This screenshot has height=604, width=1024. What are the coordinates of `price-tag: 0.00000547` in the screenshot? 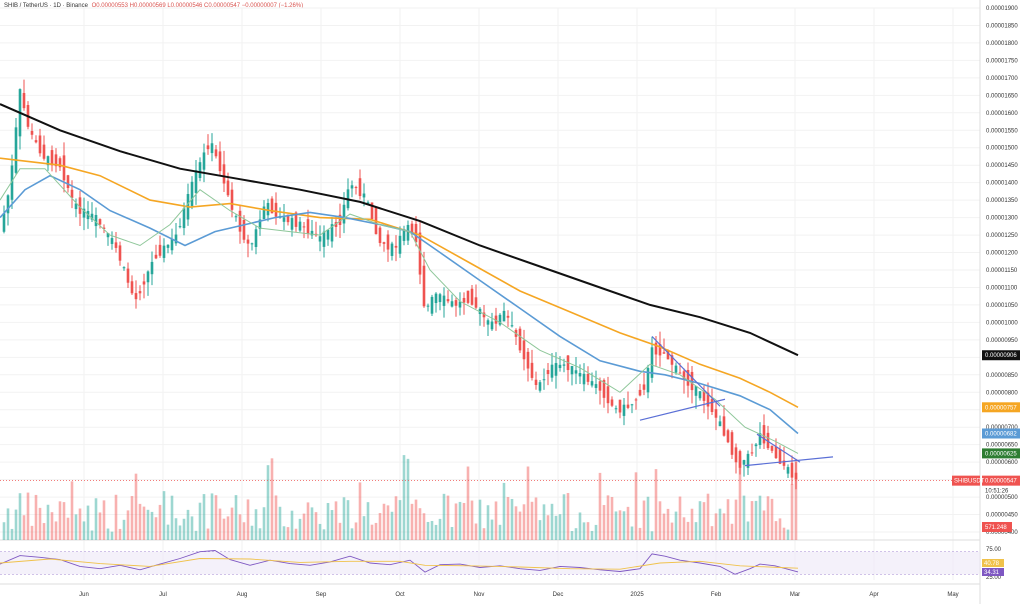 It's located at (1001, 482).